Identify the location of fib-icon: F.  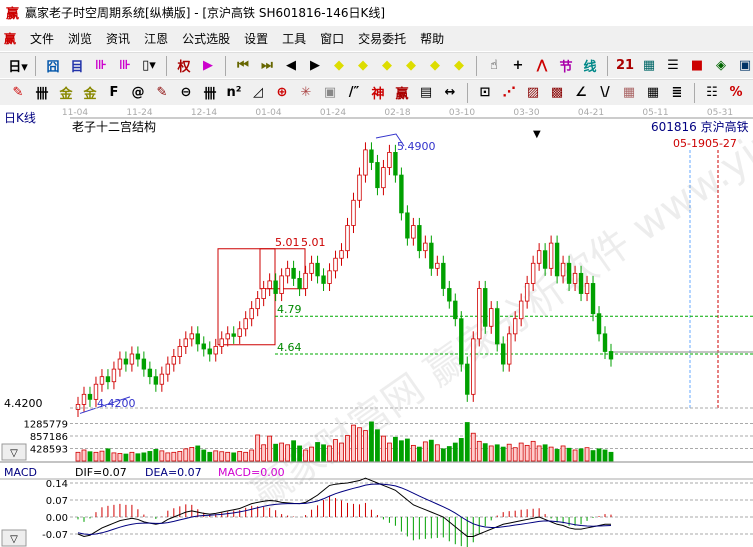
(114, 92).